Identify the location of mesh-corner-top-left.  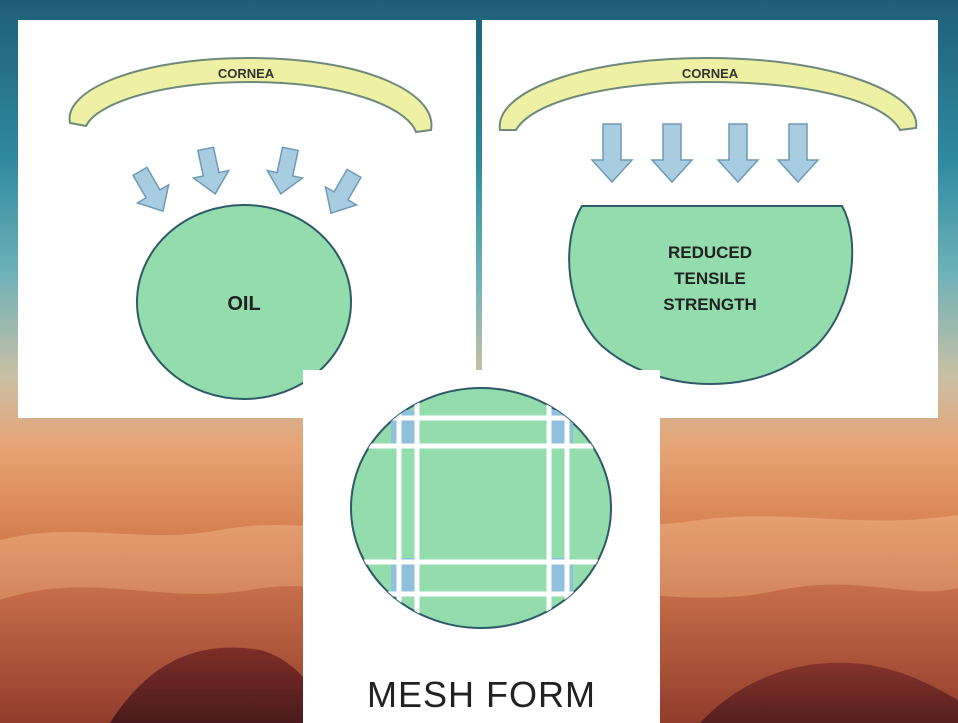
(404, 428).